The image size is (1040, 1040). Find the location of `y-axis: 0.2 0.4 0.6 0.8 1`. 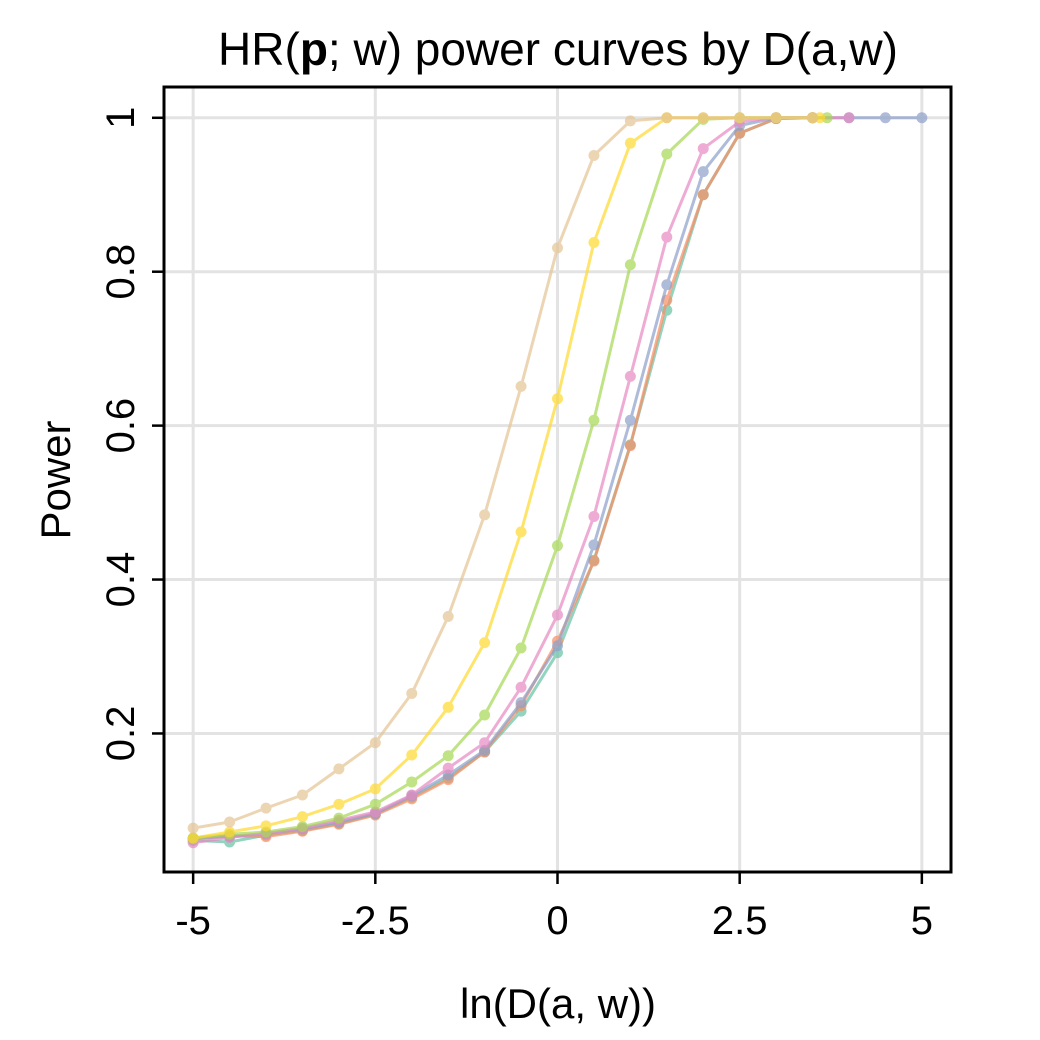

y-axis: 0.2 0.4 0.6 0.8 1 is located at coordinates (131, 434).